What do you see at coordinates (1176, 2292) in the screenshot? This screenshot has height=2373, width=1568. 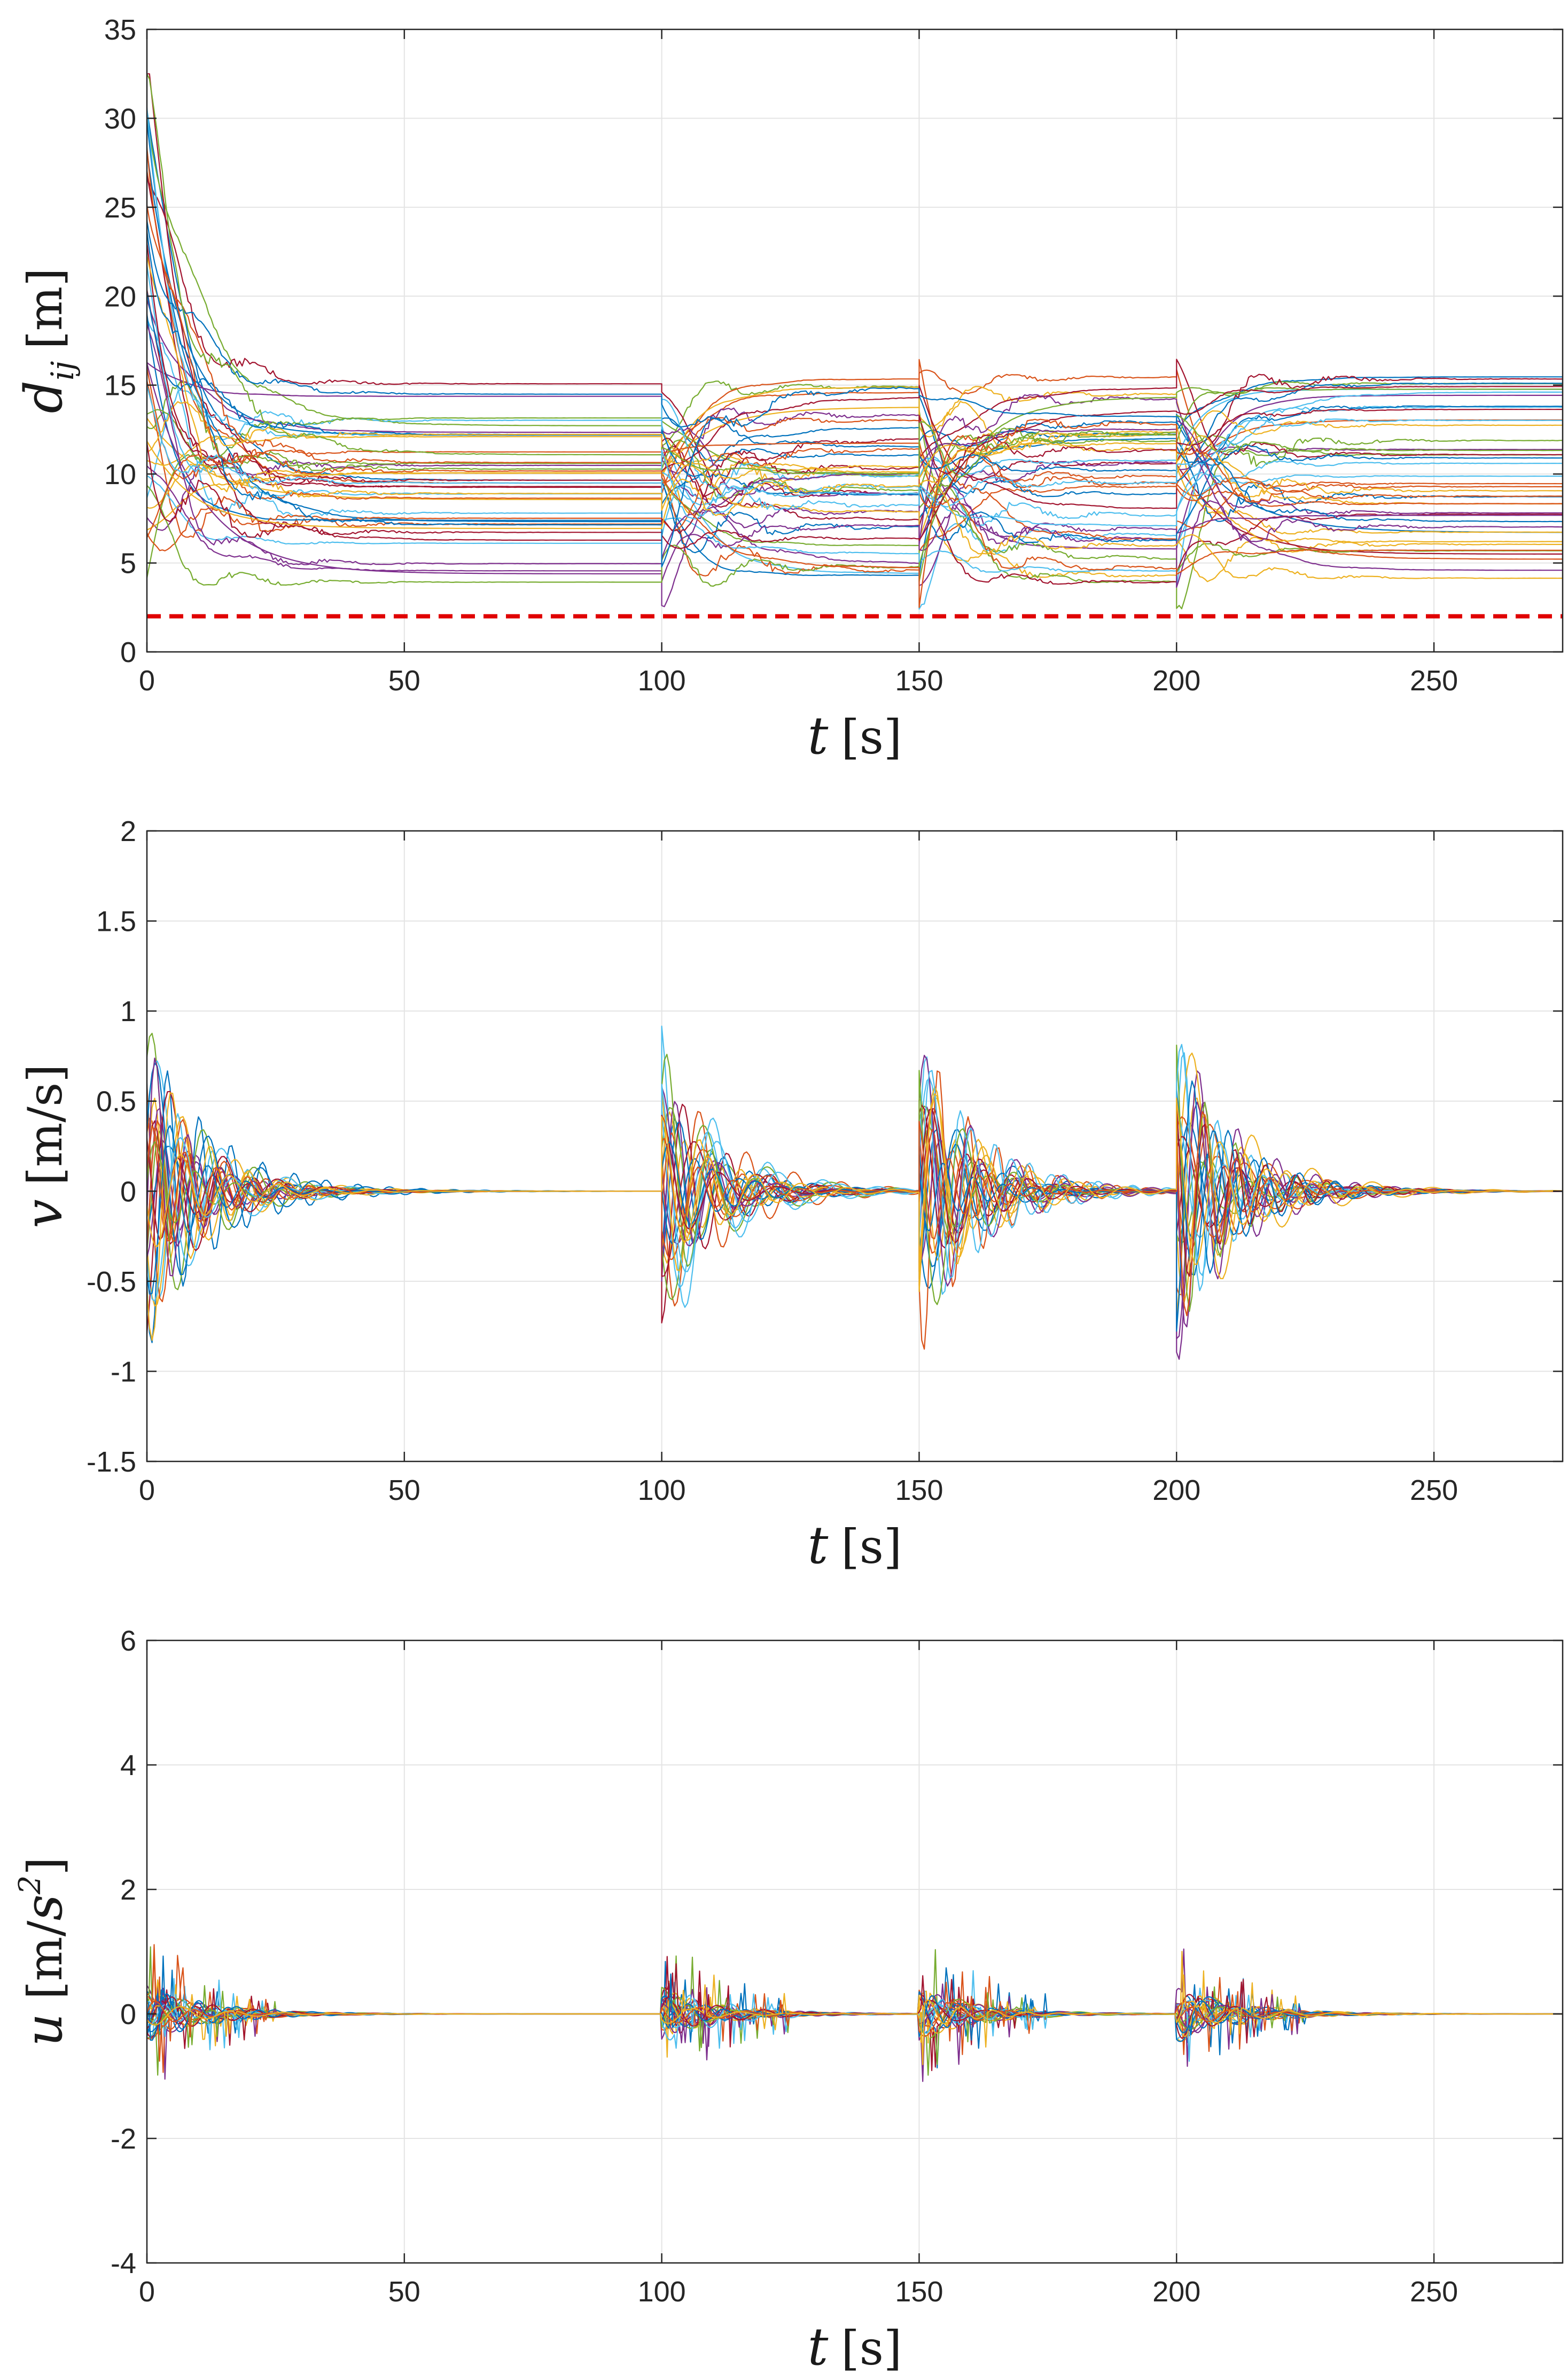 I see `control-xtick-label-4: 200` at bounding box center [1176, 2292].